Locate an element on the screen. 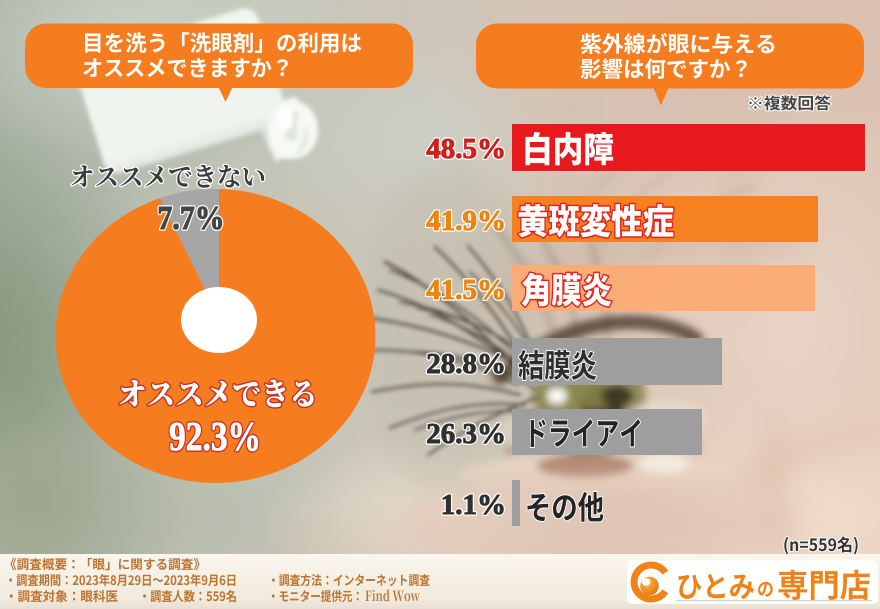 The image size is (880, 609). svg-text: 92.3% is located at coordinates (215, 436).